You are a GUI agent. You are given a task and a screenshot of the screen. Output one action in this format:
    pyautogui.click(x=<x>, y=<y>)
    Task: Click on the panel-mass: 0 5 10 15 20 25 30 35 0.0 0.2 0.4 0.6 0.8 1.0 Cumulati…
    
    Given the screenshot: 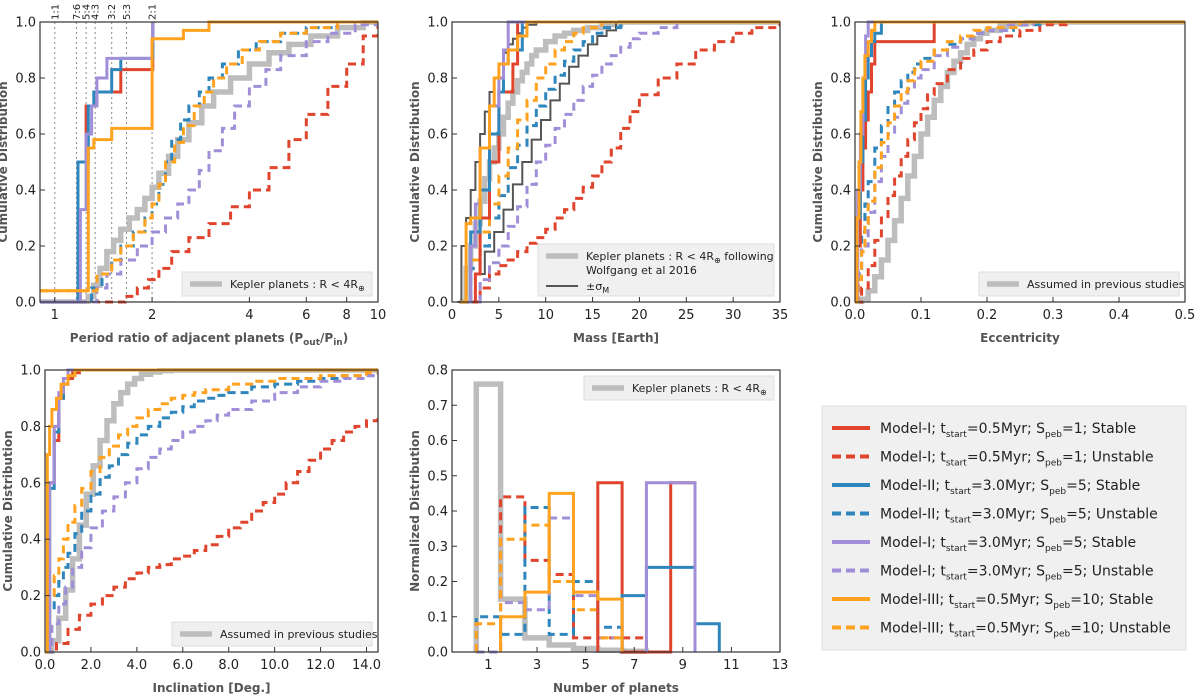 What is the action you would take?
    pyautogui.click(x=598, y=181)
    